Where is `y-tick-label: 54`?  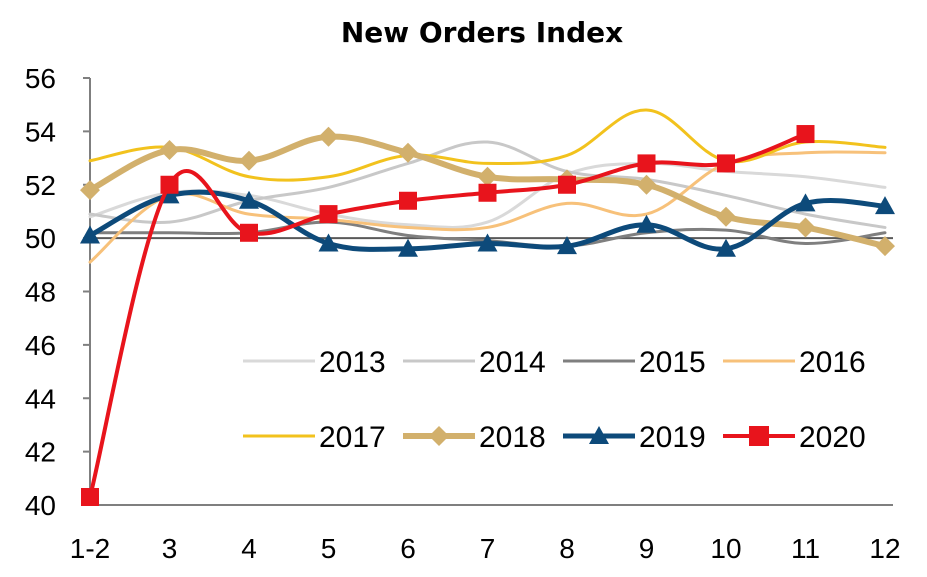
y-tick-label: 54 is located at coordinates (40, 131).